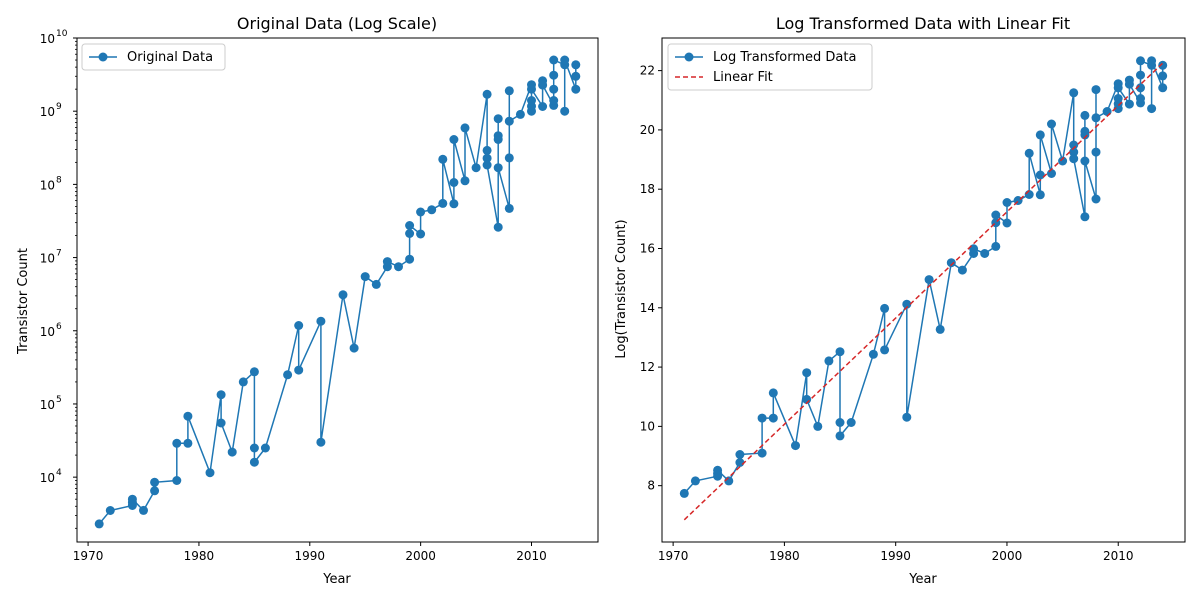  What do you see at coordinates (59, 327) in the screenshot?
I see `left-y-tick-label-exp: 6` at bounding box center [59, 327].